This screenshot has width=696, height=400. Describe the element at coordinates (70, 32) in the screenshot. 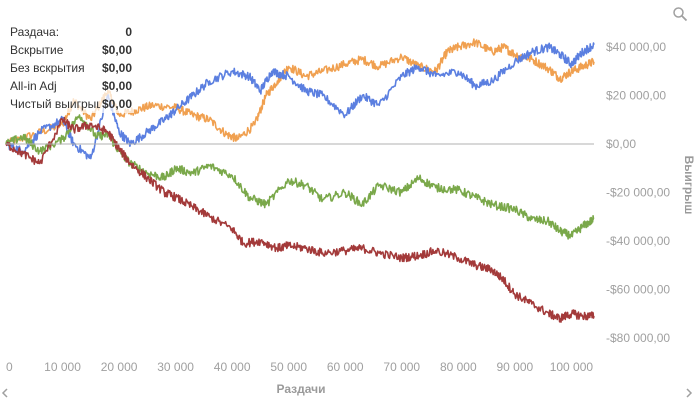

I see `legend-row-hand: Раздача: 0` at that location.